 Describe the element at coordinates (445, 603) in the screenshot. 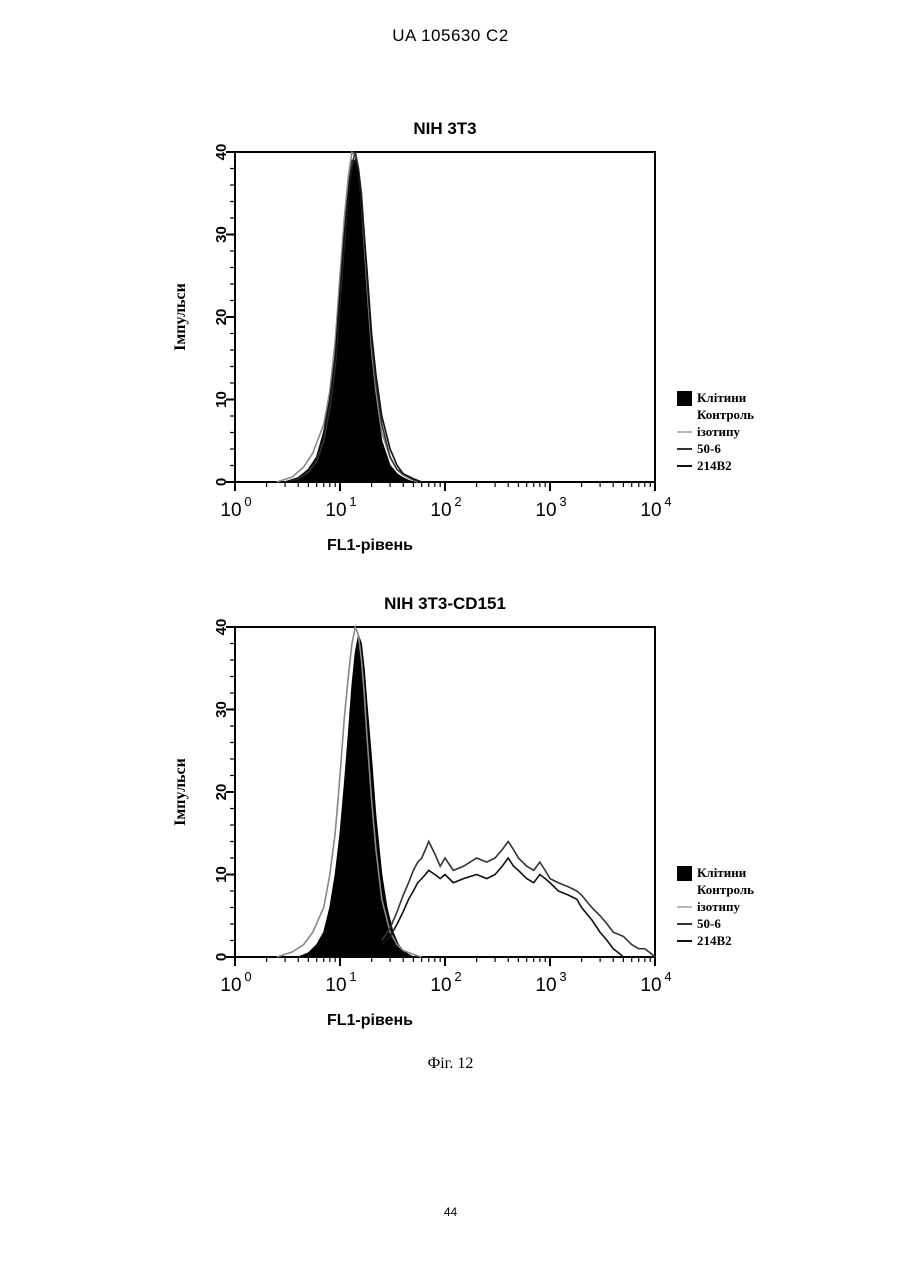

I see `chart-title: NIH 3T3-CD151` at that location.